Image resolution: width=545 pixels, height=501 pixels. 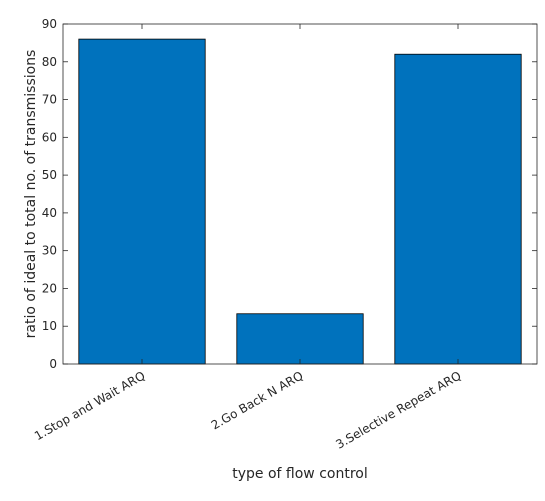 I want to click on y-tick-label: 40, so click(x=49, y=213).